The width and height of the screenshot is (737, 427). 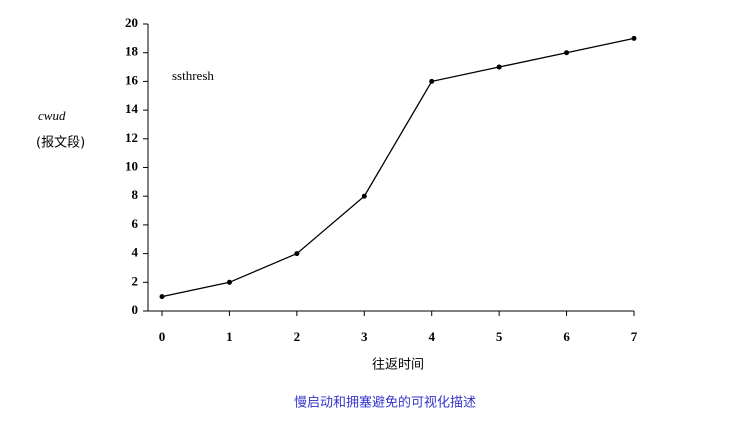 I want to click on y-axis-unit: (报文段), so click(x=60, y=143).